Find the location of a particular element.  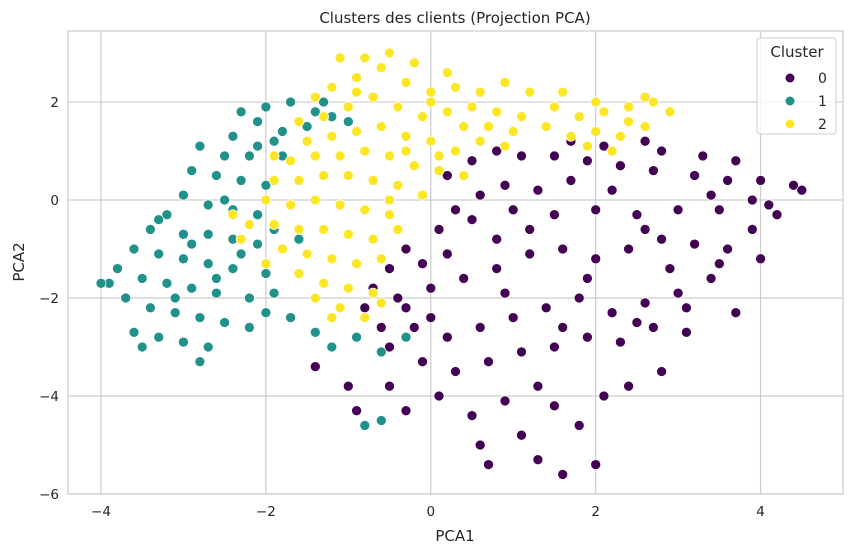

legend-entry-0: 0 is located at coordinates (806, 79).